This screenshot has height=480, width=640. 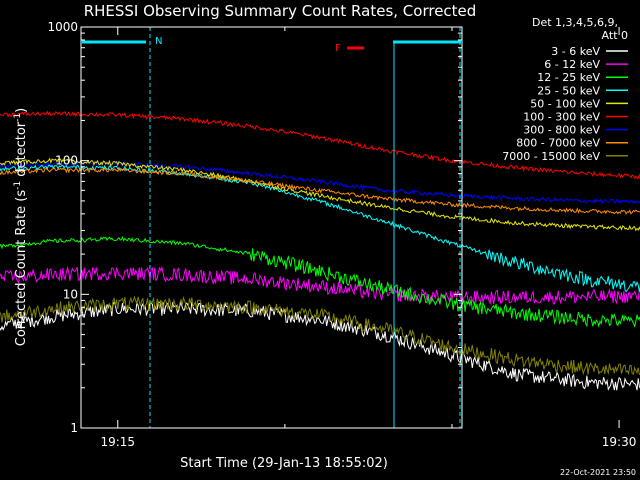 What do you see at coordinates (568, 77) in the screenshot?
I see `legend-label-3: 12 - 25 keV` at bounding box center [568, 77].